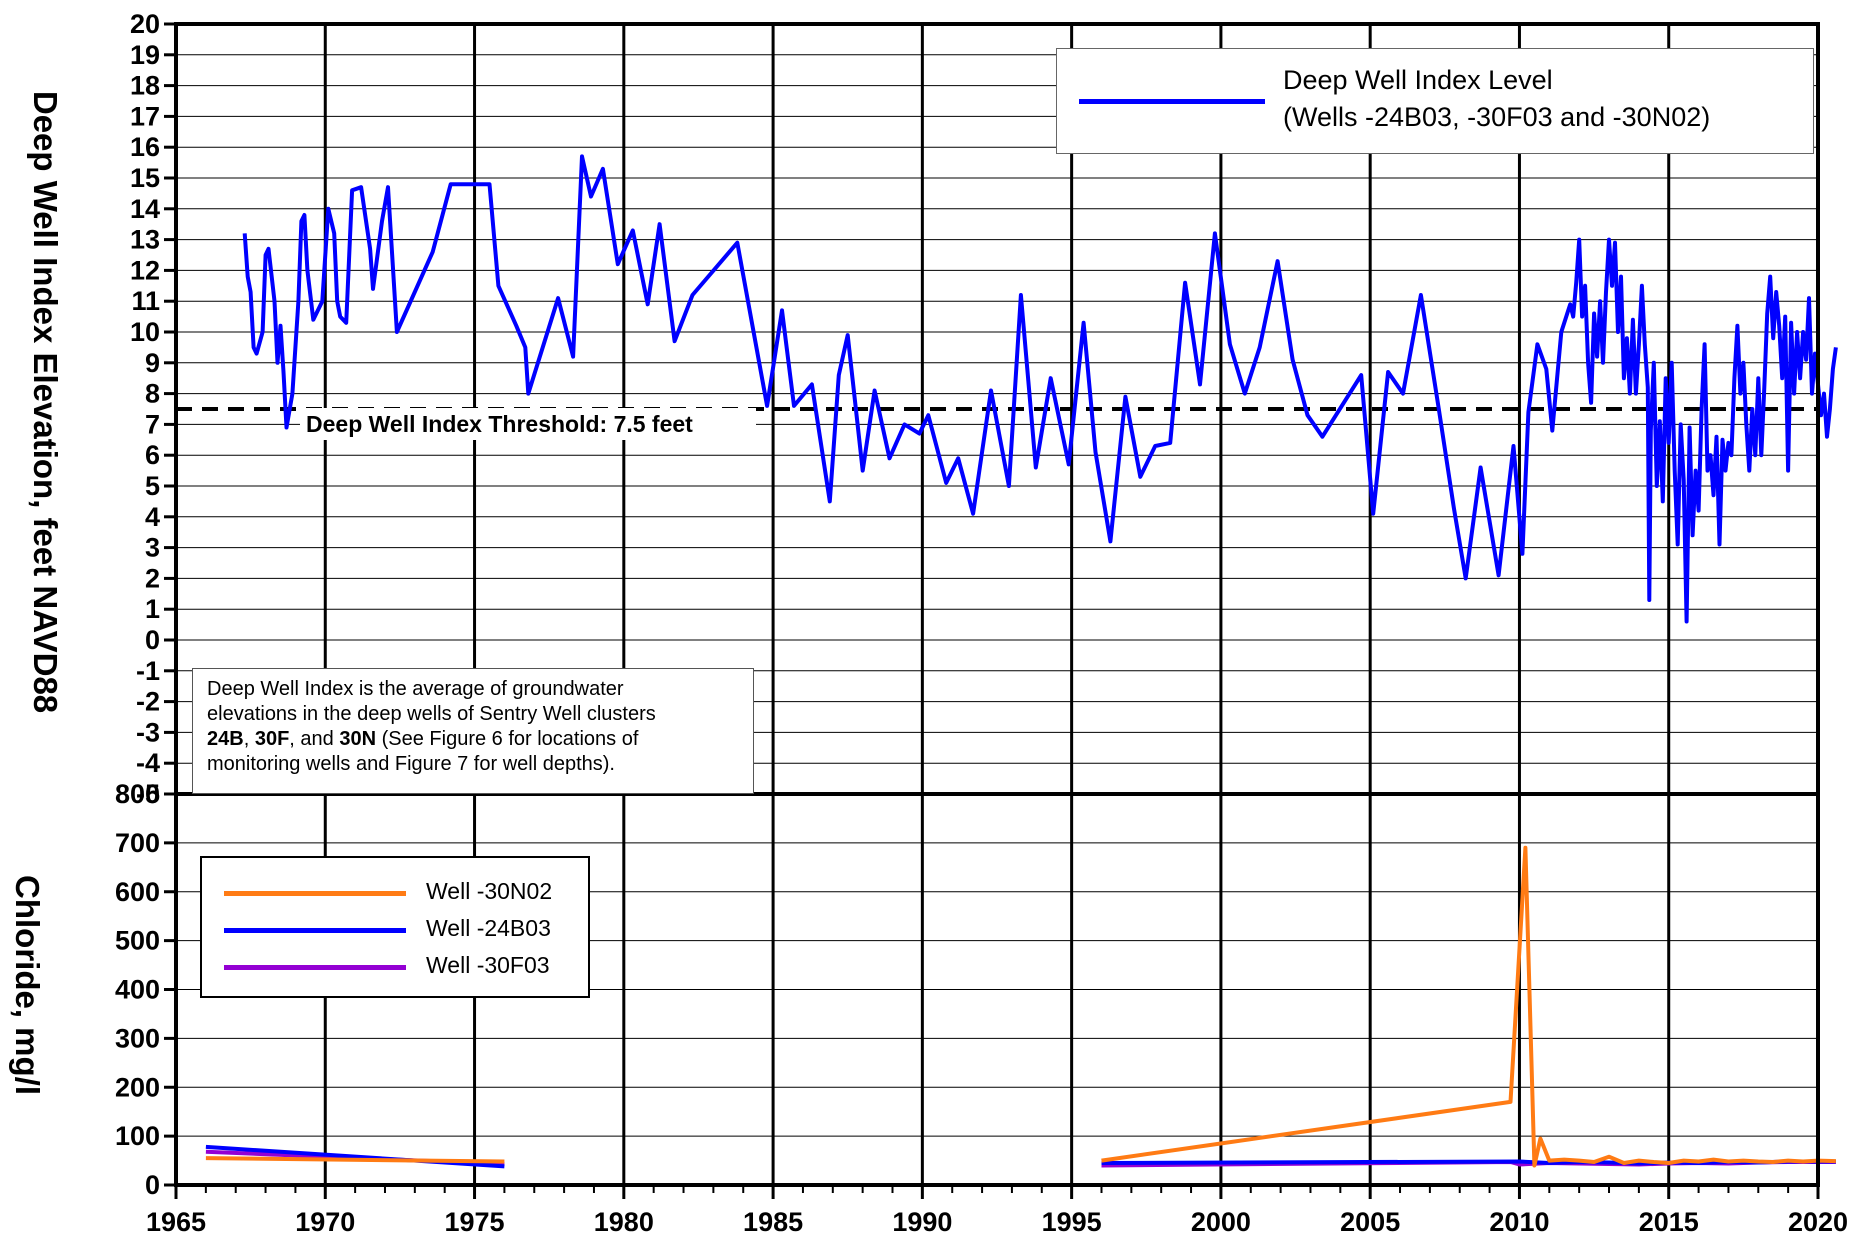  I want to click on top-y-tick-label: 19, so click(145, 55).